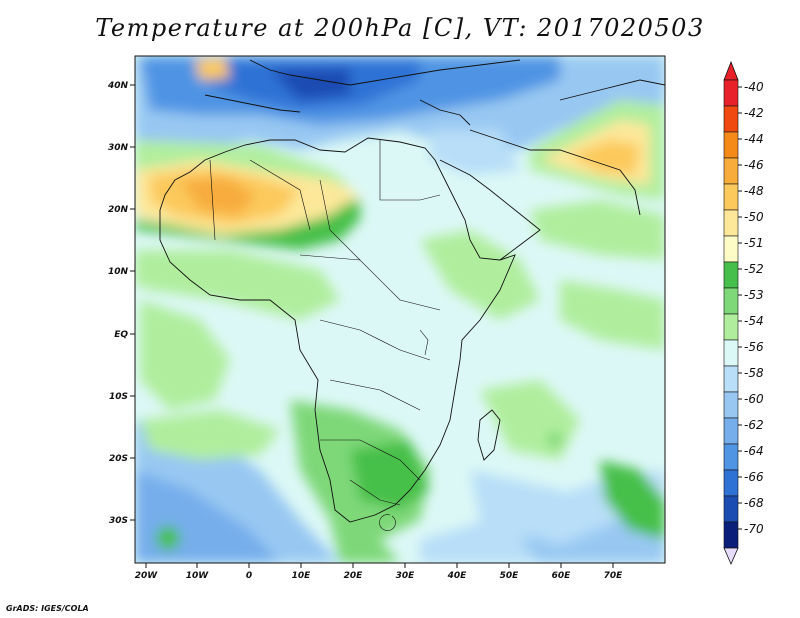  What do you see at coordinates (754, 373) in the screenshot?
I see `colorbar-label: -58` at bounding box center [754, 373].